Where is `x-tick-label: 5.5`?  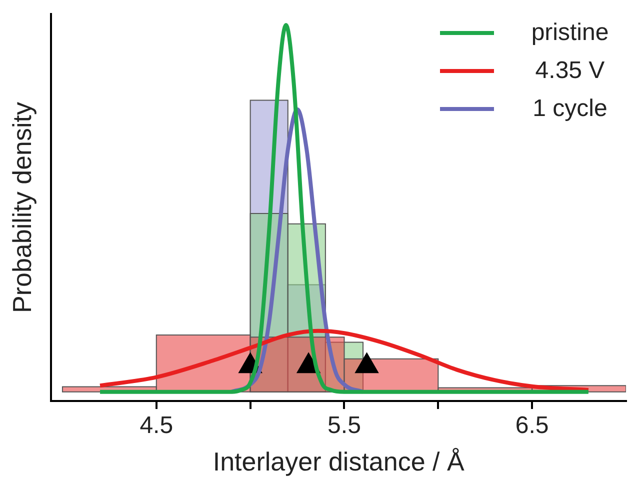
x-tick-label: 5.5 is located at coordinates (344, 426).